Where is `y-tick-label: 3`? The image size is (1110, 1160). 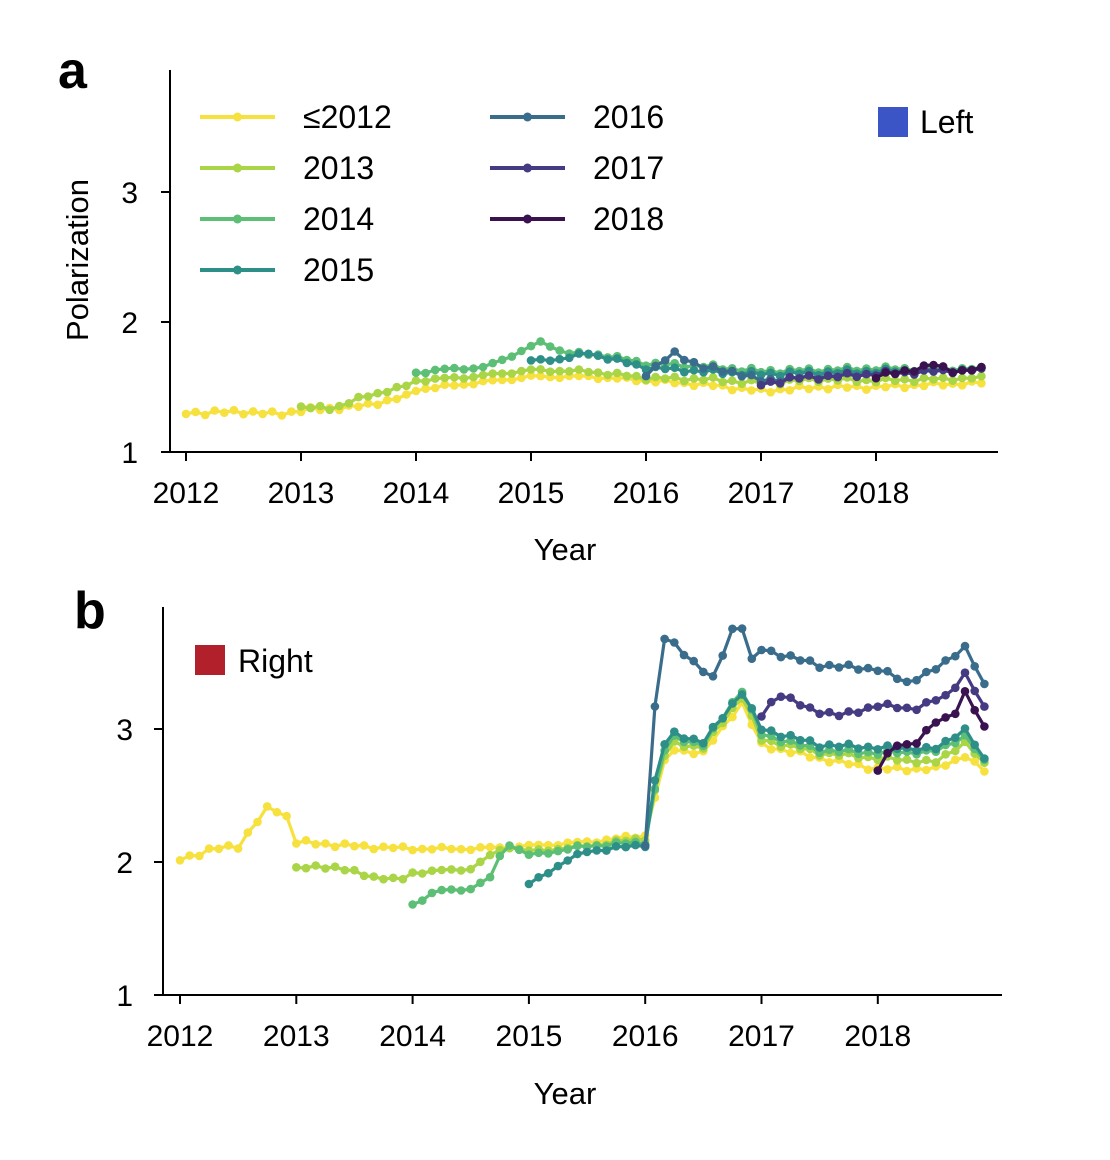 y-tick-label: 3 is located at coordinates (124, 730).